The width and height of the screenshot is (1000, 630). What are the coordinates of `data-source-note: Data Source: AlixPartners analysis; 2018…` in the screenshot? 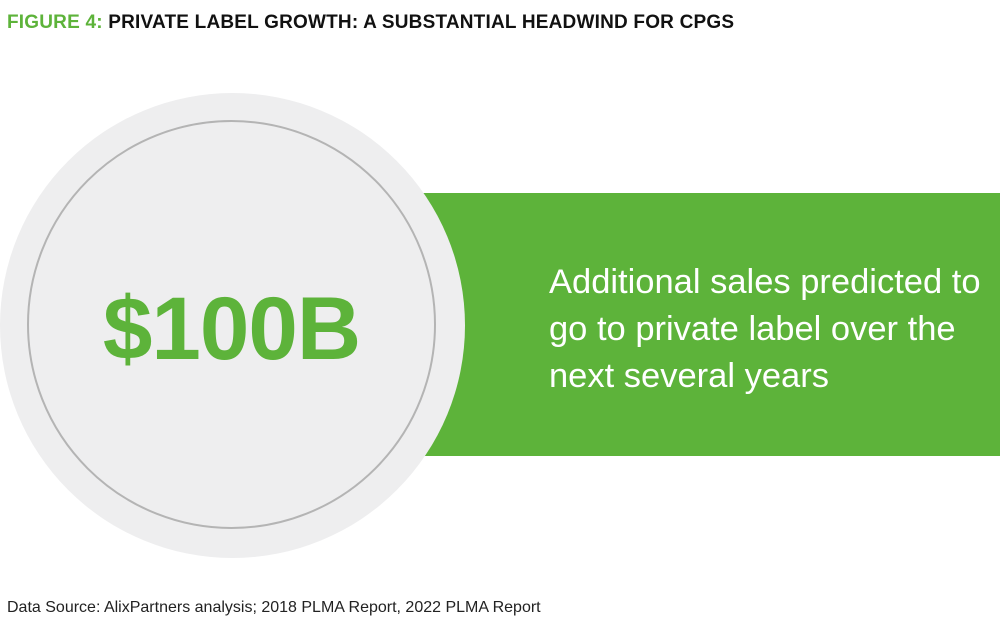 It's located at (274, 607).